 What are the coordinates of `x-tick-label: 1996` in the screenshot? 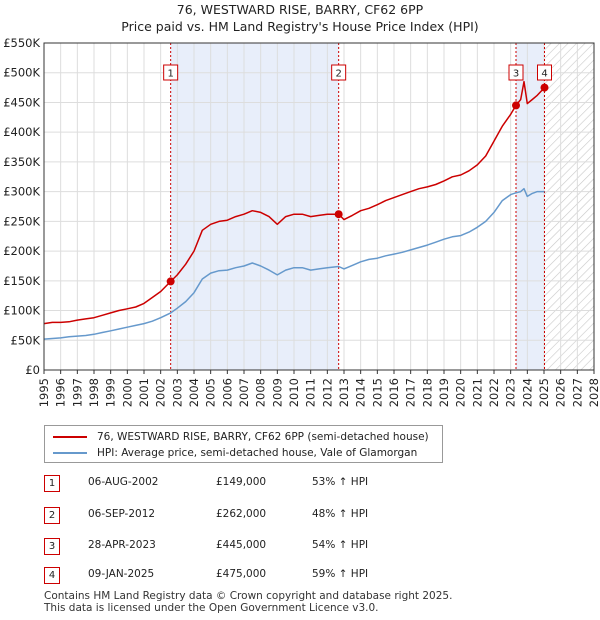 It's located at (61, 392).